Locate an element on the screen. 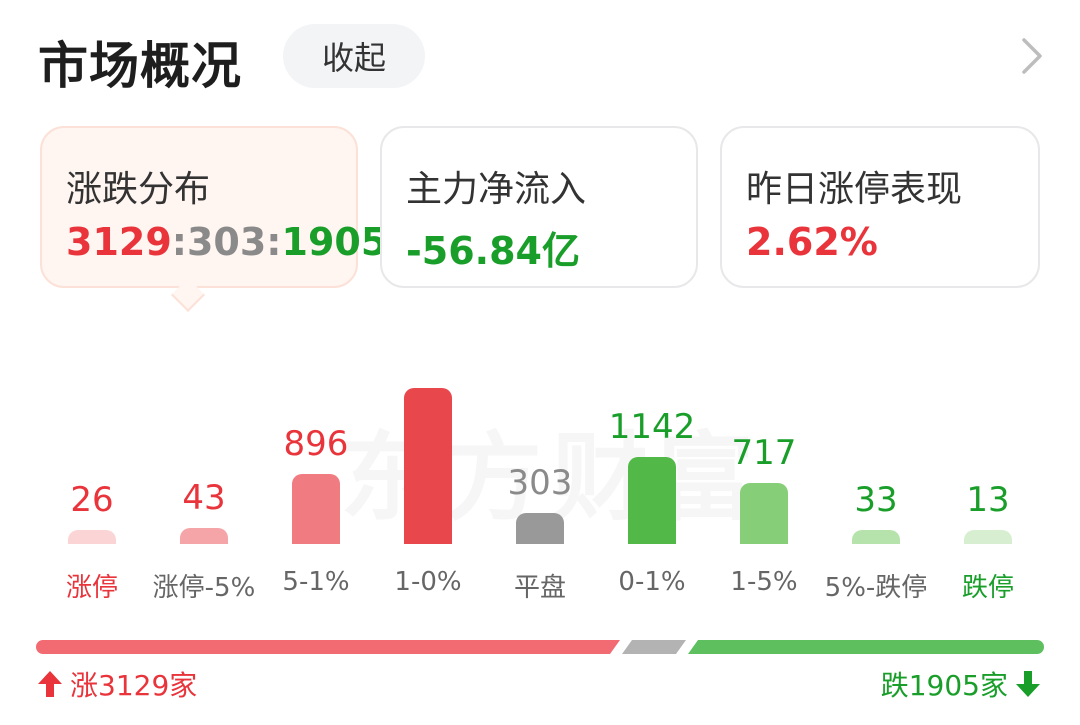 This screenshot has width=1080, height=725. bar-value-label: 33 is located at coordinates (876, 500).